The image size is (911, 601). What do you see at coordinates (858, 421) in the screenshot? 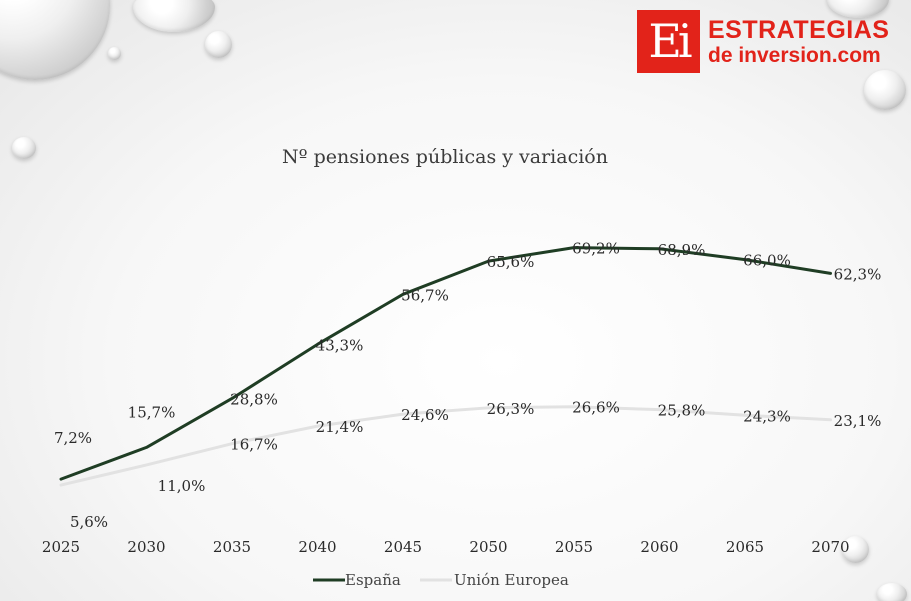
I see `data-label-union-europea: 23,1%` at bounding box center [858, 421].